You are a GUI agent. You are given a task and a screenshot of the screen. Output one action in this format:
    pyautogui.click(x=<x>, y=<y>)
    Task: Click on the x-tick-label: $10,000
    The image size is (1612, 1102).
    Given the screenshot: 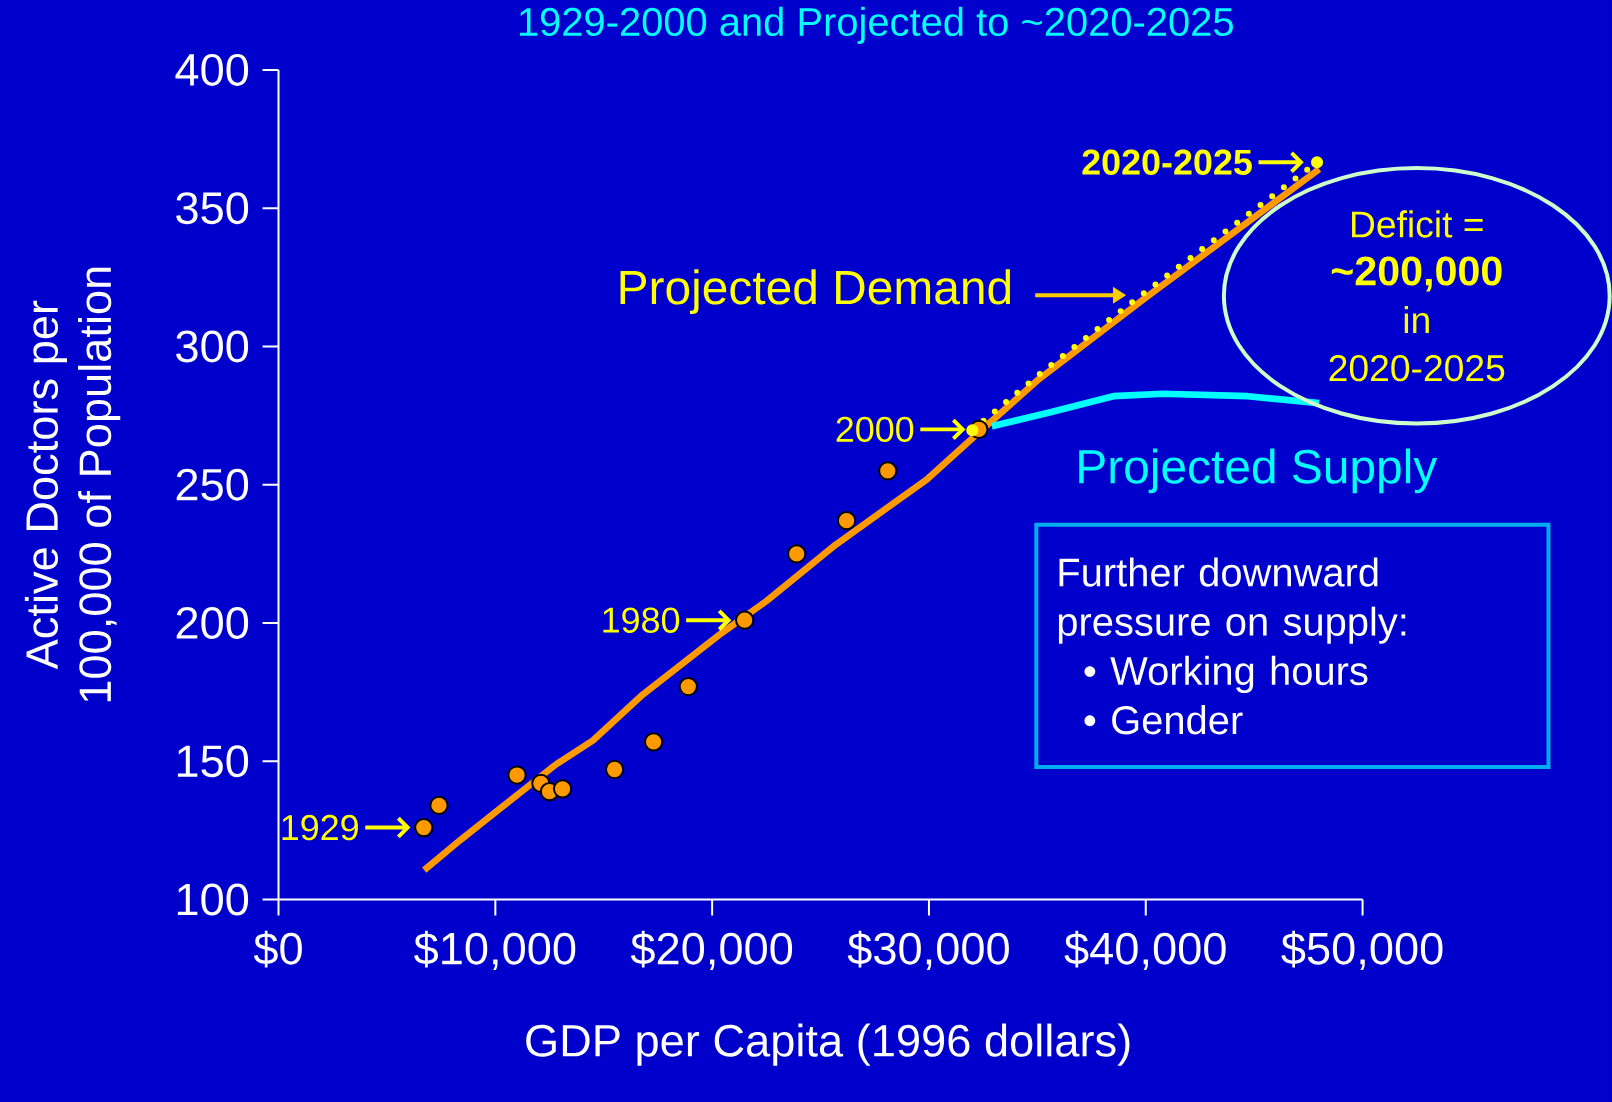 What is the action you would take?
    pyautogui.click(x=495, y=950)
    